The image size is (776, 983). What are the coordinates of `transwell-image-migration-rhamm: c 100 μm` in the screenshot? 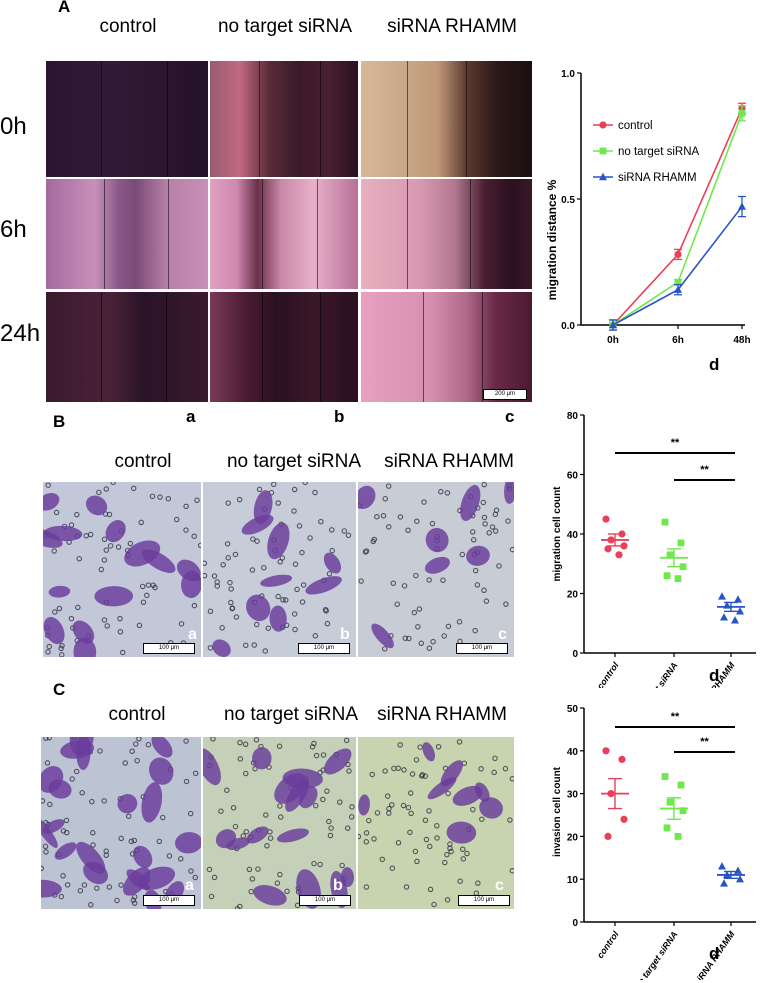 It's located at (436, 569).